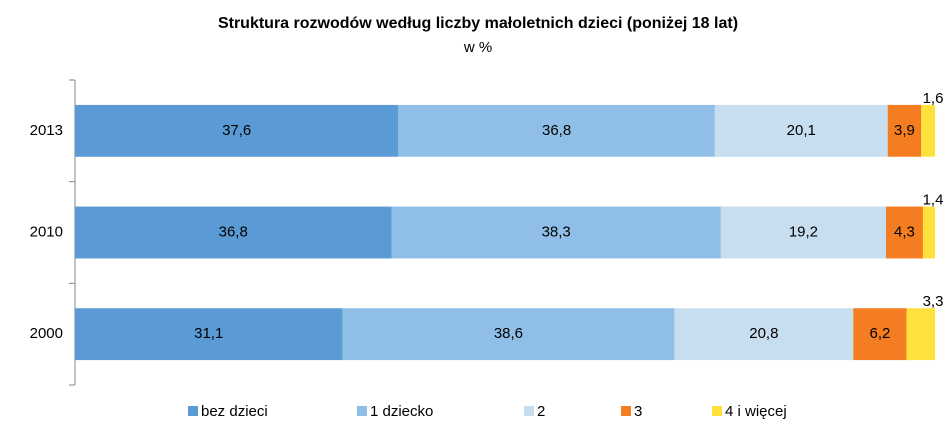 Image resolution: width=945 pixels, height=426 pixels. I want to click on y-tick-label: 2010, so click(46, 231).